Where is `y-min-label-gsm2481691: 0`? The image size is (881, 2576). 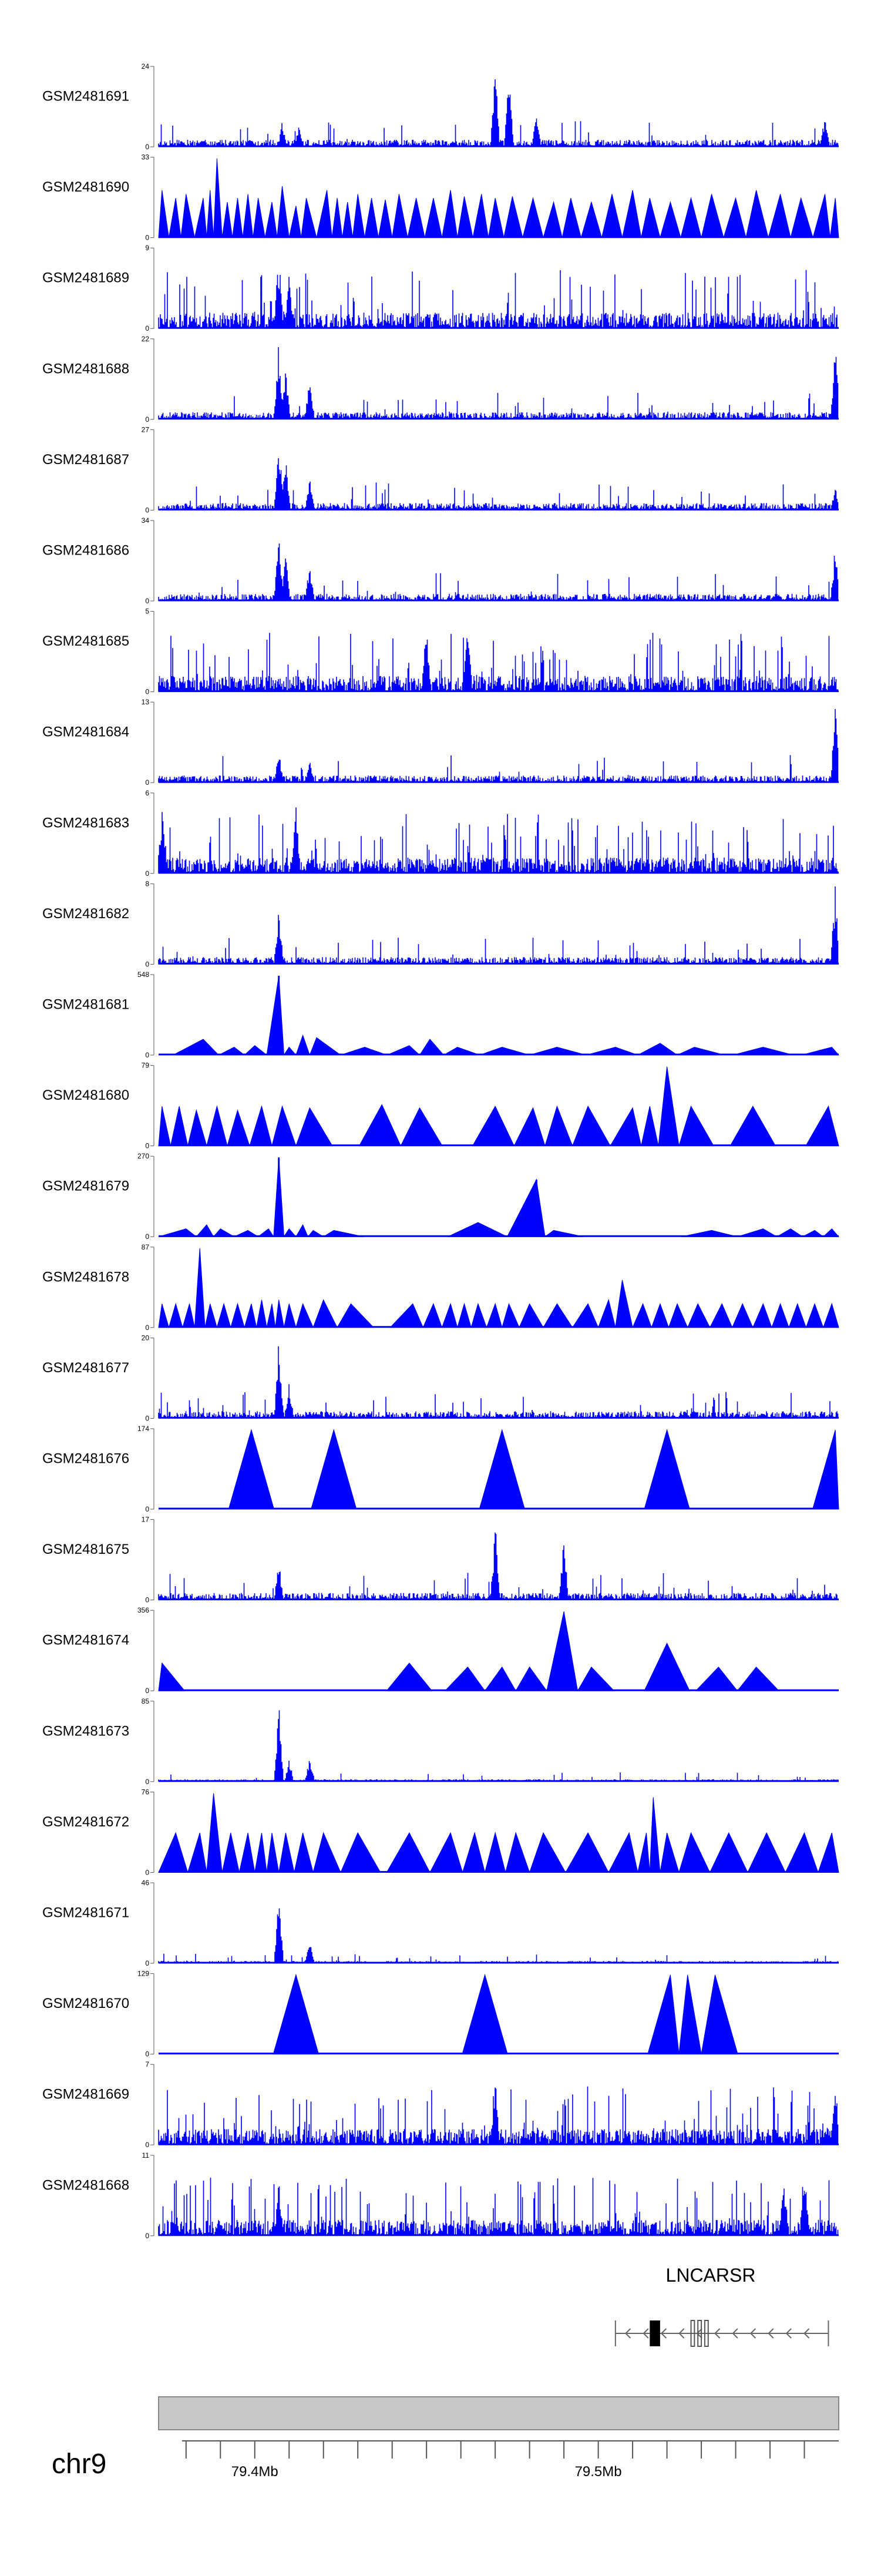 y-min-label-gsm2481691: 0 is located at coordinates (147, 147).